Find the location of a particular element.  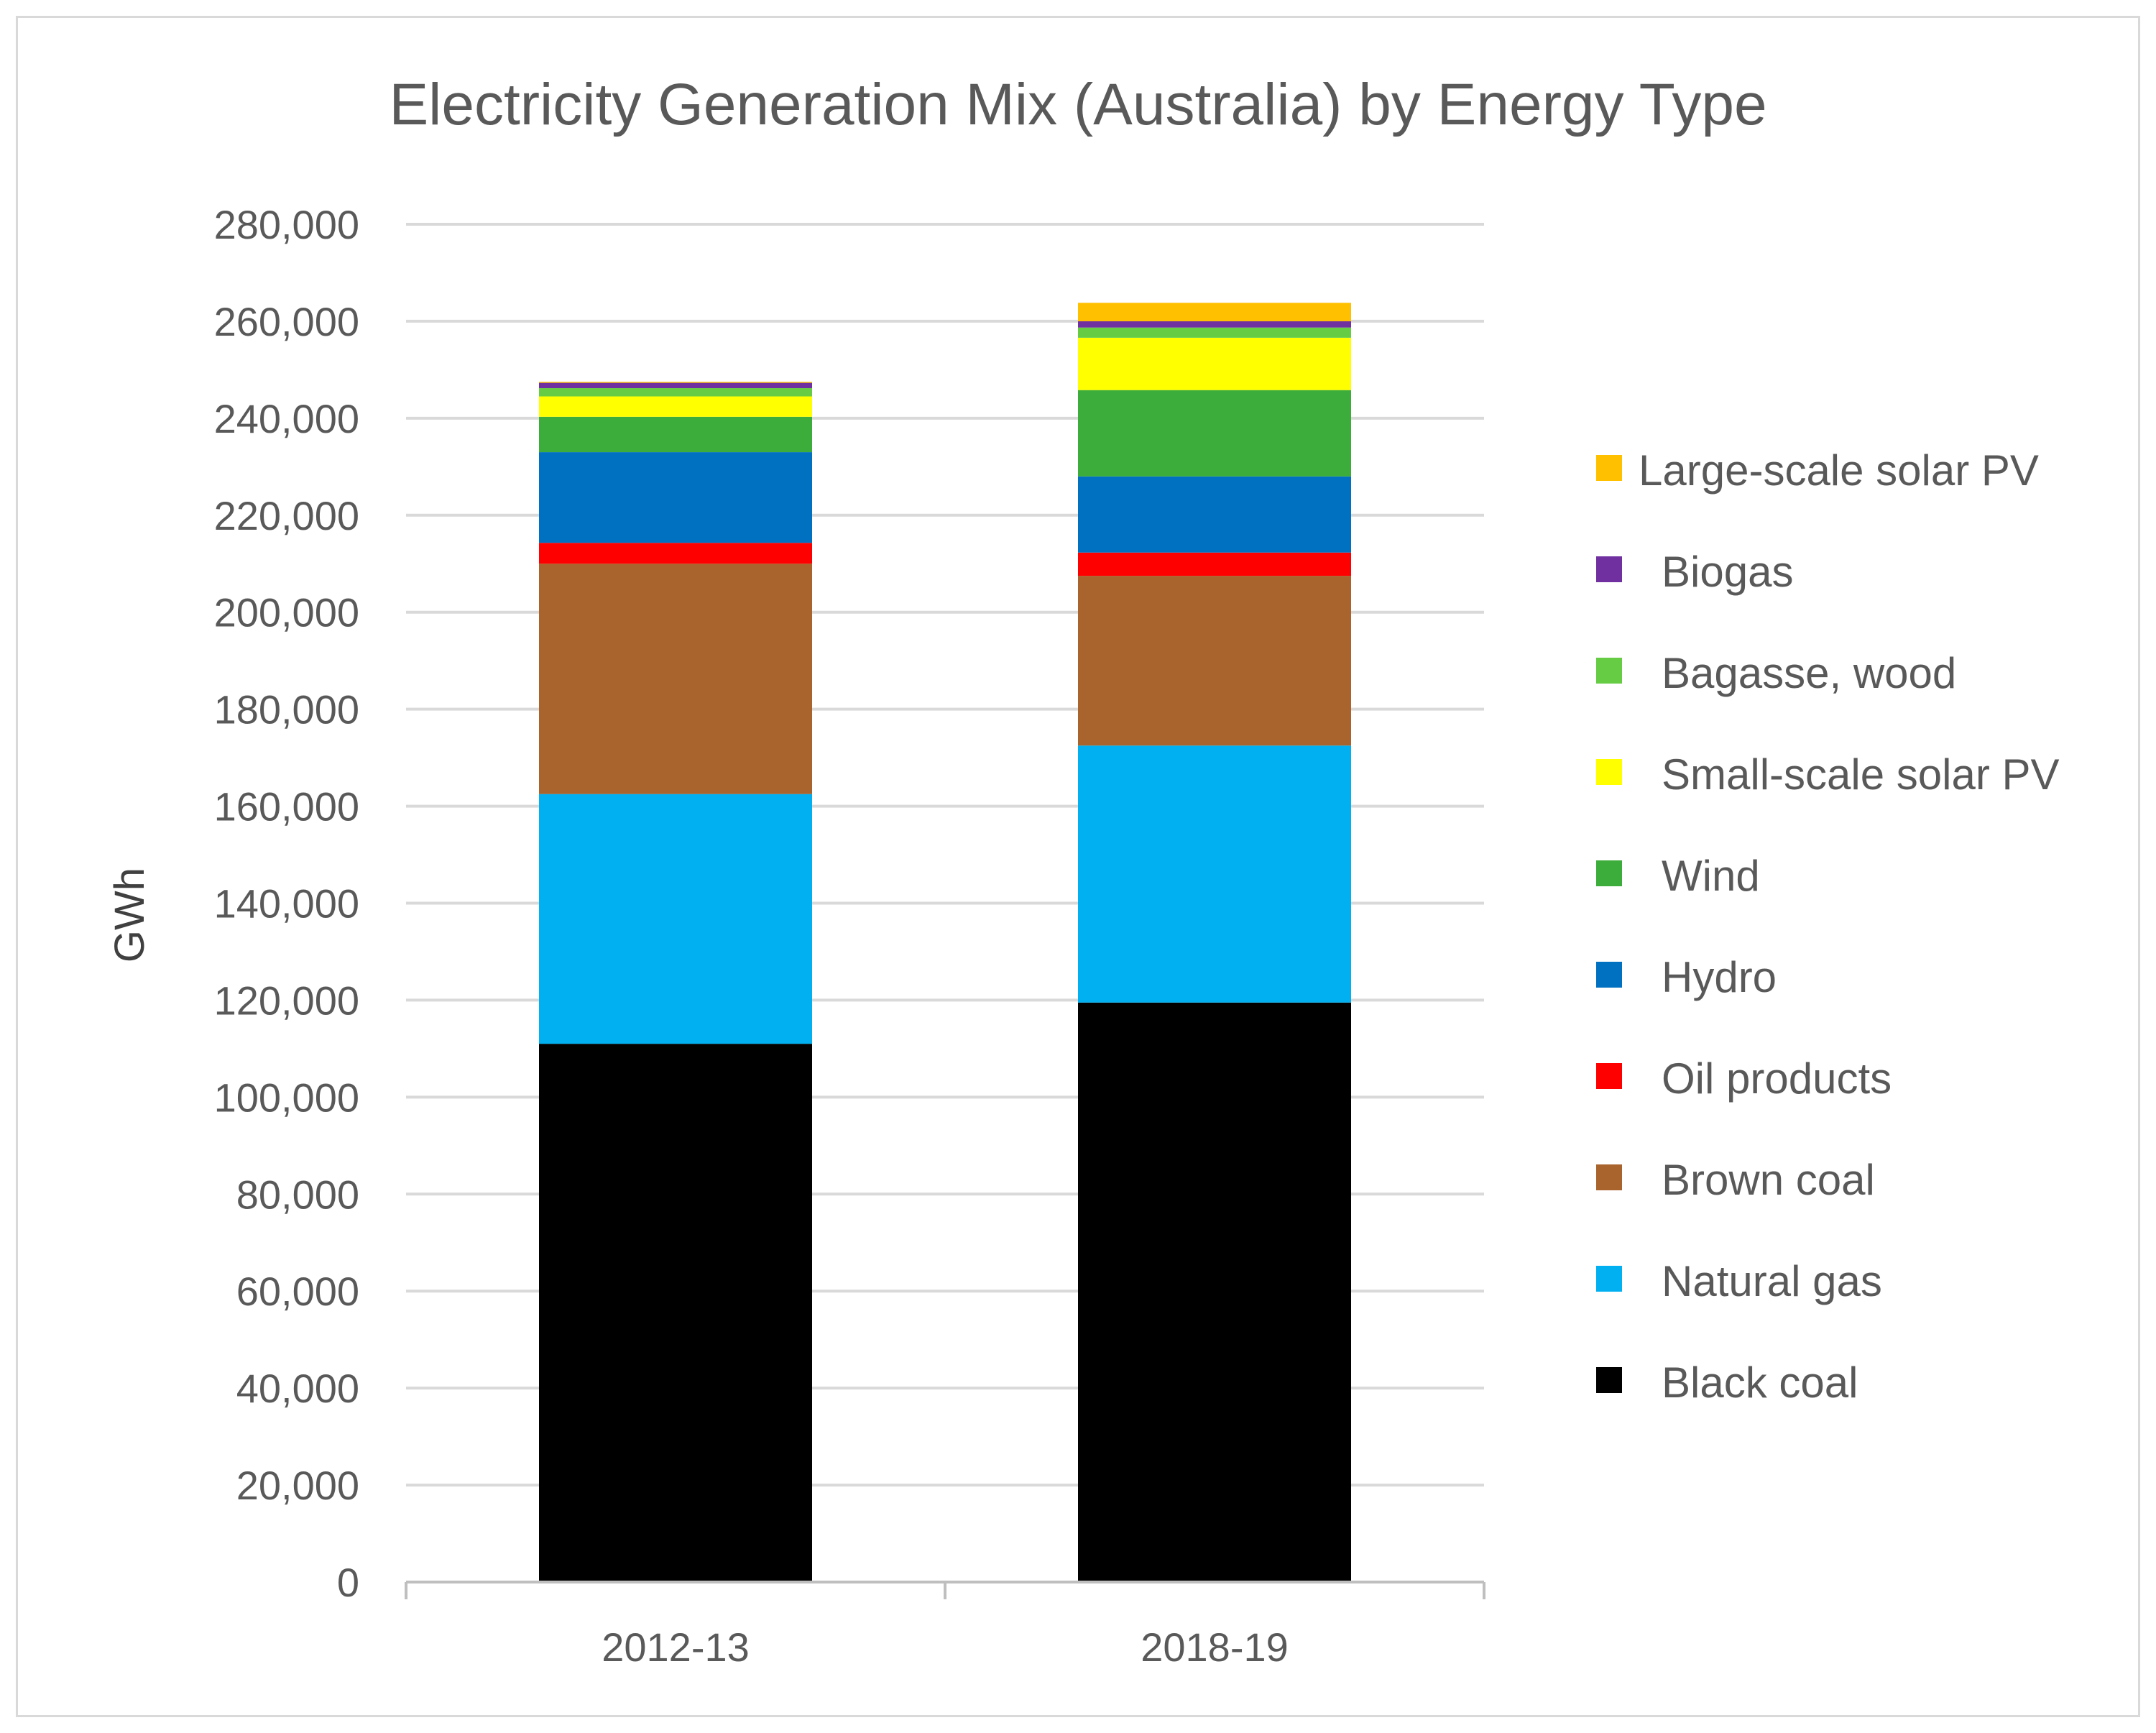

y-tick-label: 40,000 is located at coordinates (297, 1388).